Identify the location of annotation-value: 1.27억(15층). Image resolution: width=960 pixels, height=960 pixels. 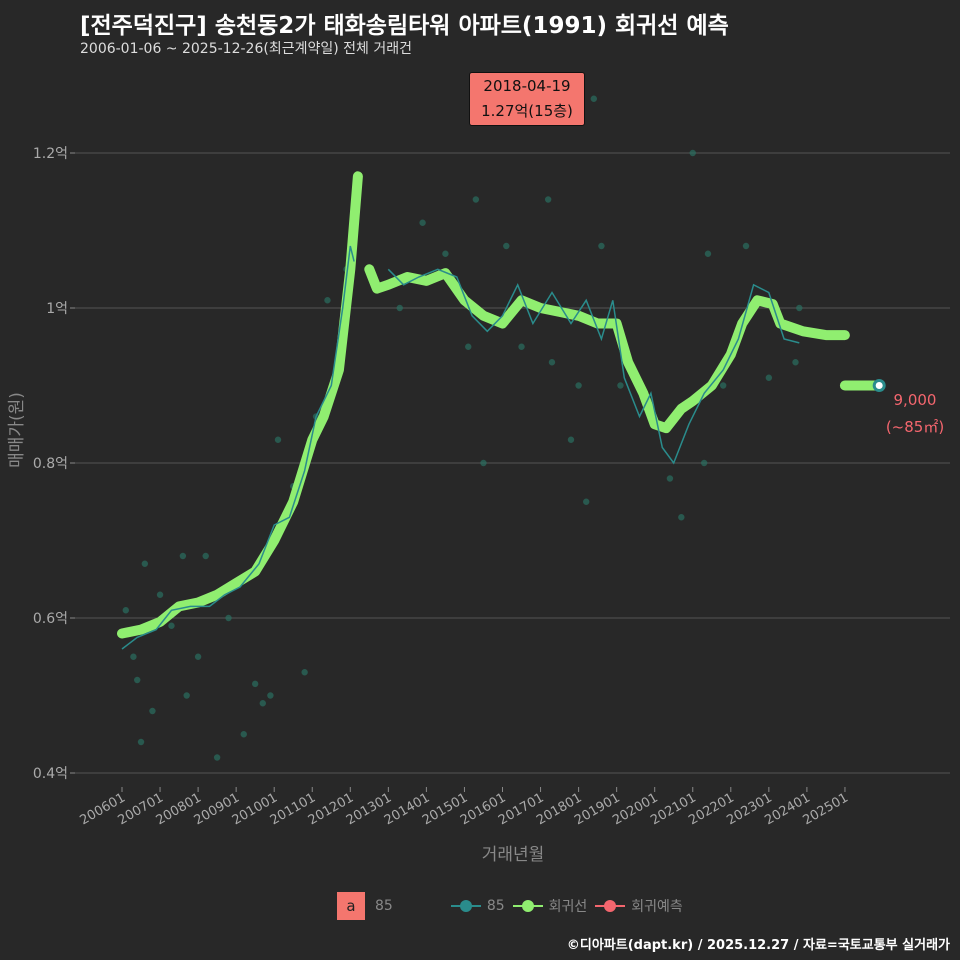
(527, 111).